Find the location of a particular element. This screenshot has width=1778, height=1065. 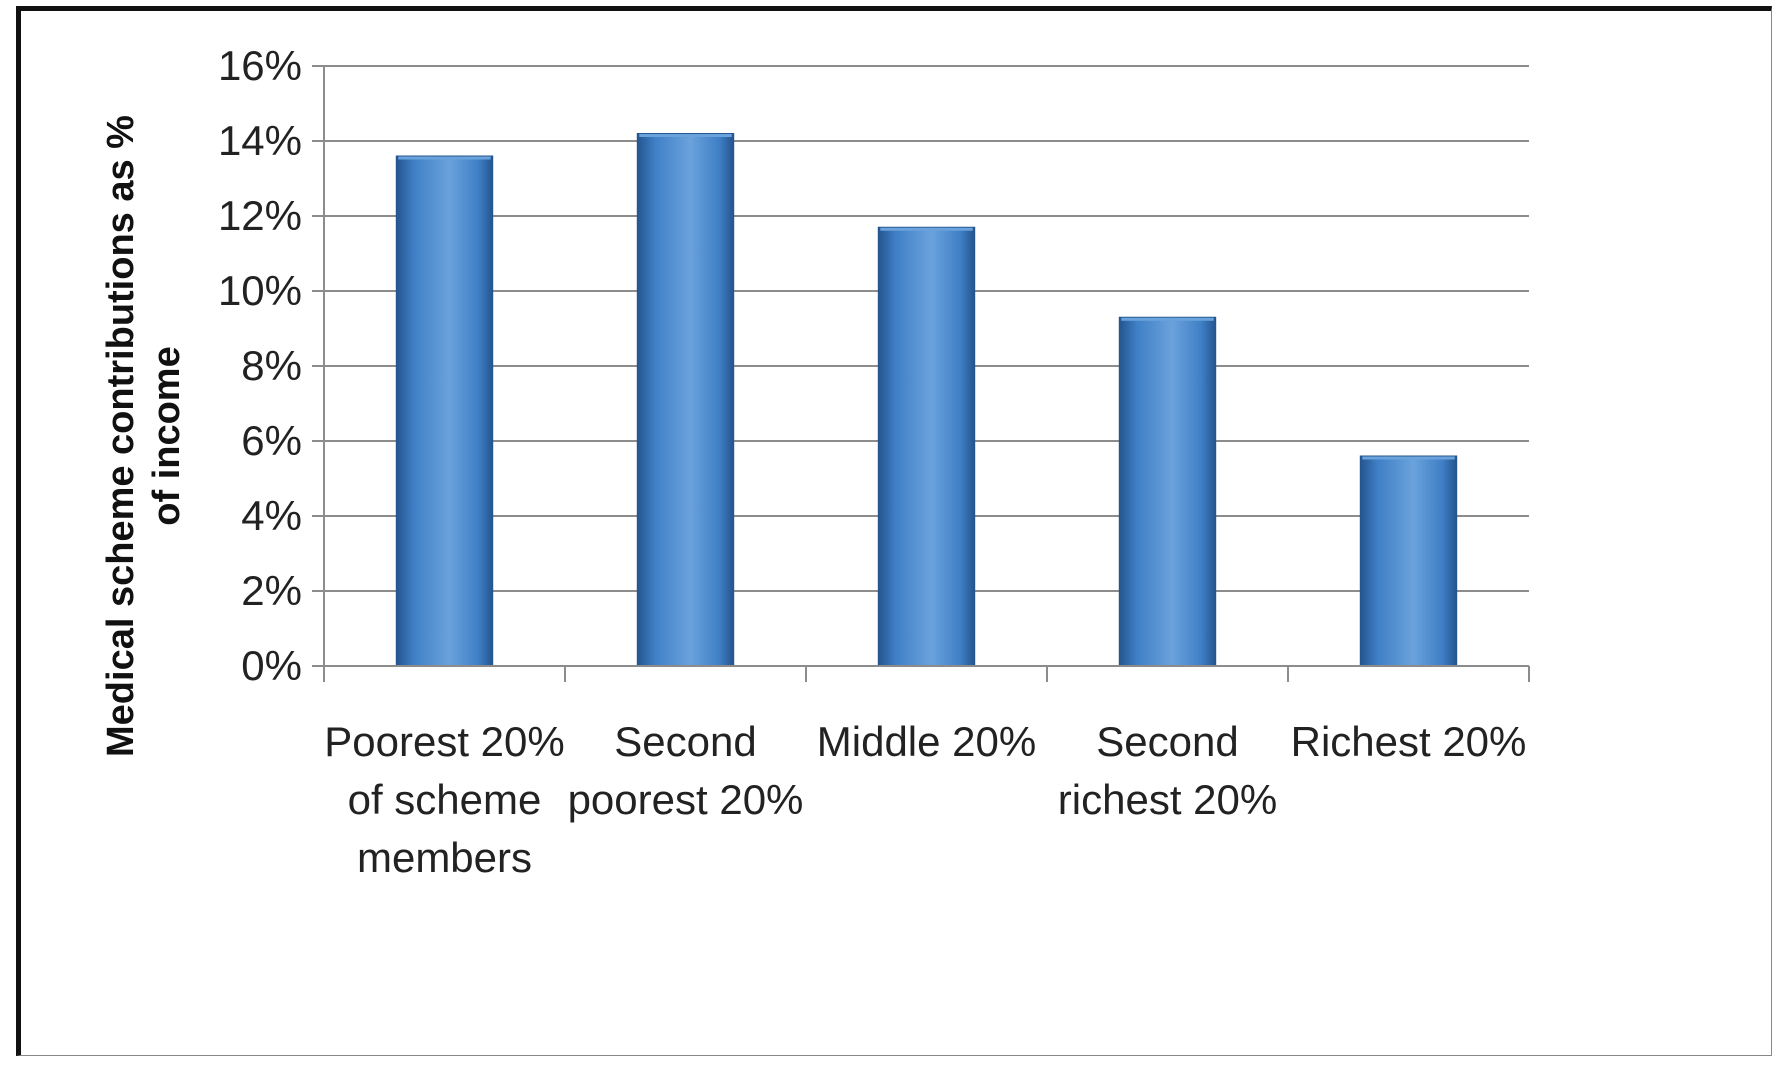

x-category-label: Second richest 20% is located at coordinates (1167, 770).